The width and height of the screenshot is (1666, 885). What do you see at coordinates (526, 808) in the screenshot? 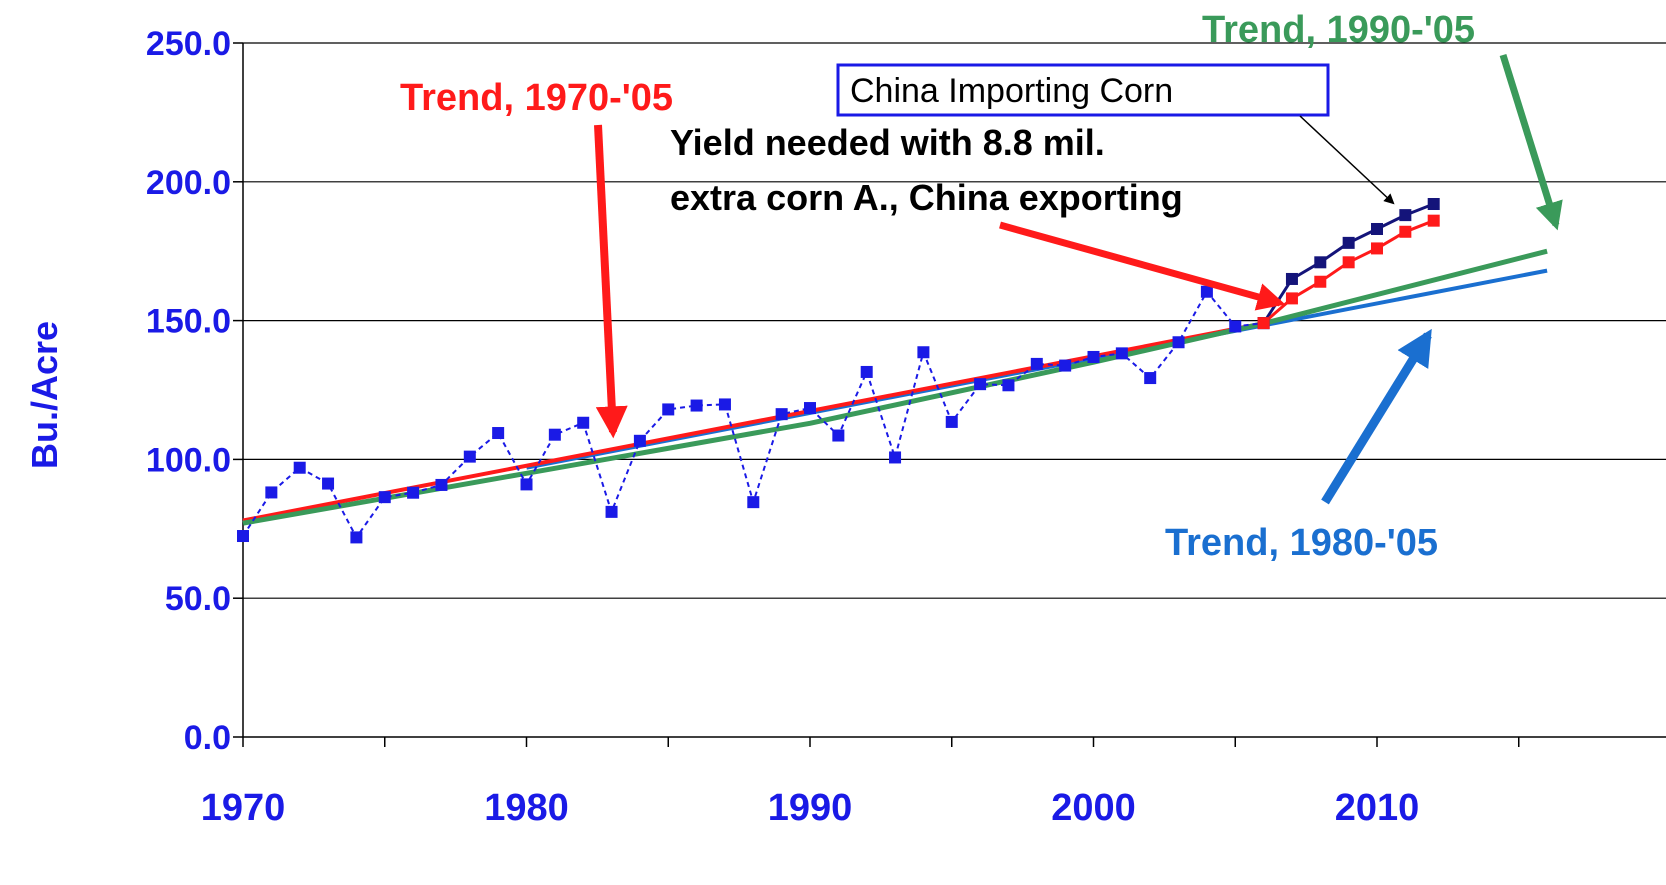
I see `x-tick-label: 1980` at bounding box center [526, 808].